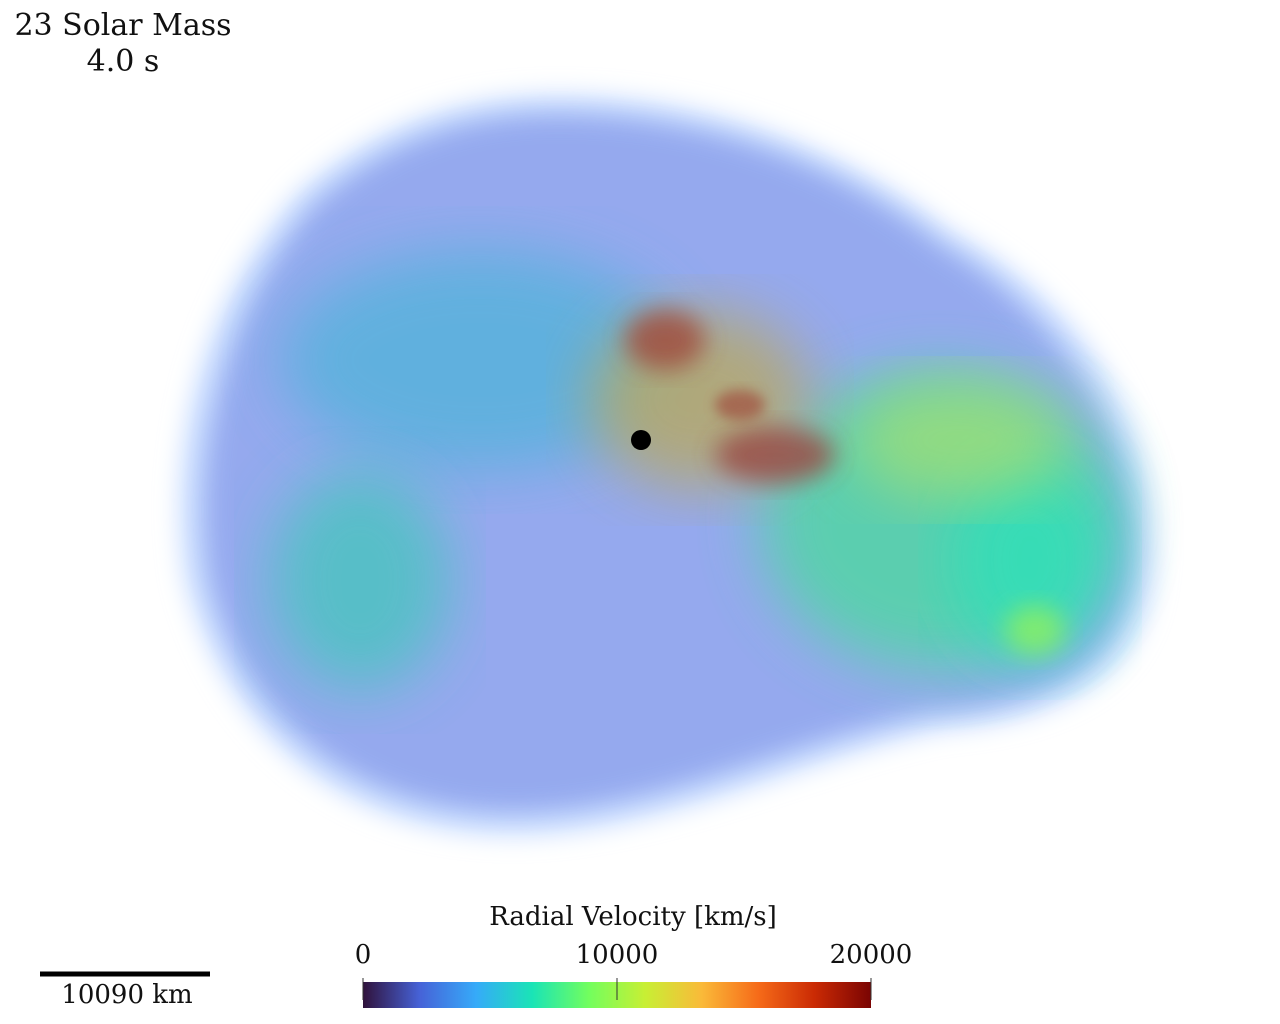  I want to click on colorbar-title: Radial Velocity [km/s], so click(633, 917).